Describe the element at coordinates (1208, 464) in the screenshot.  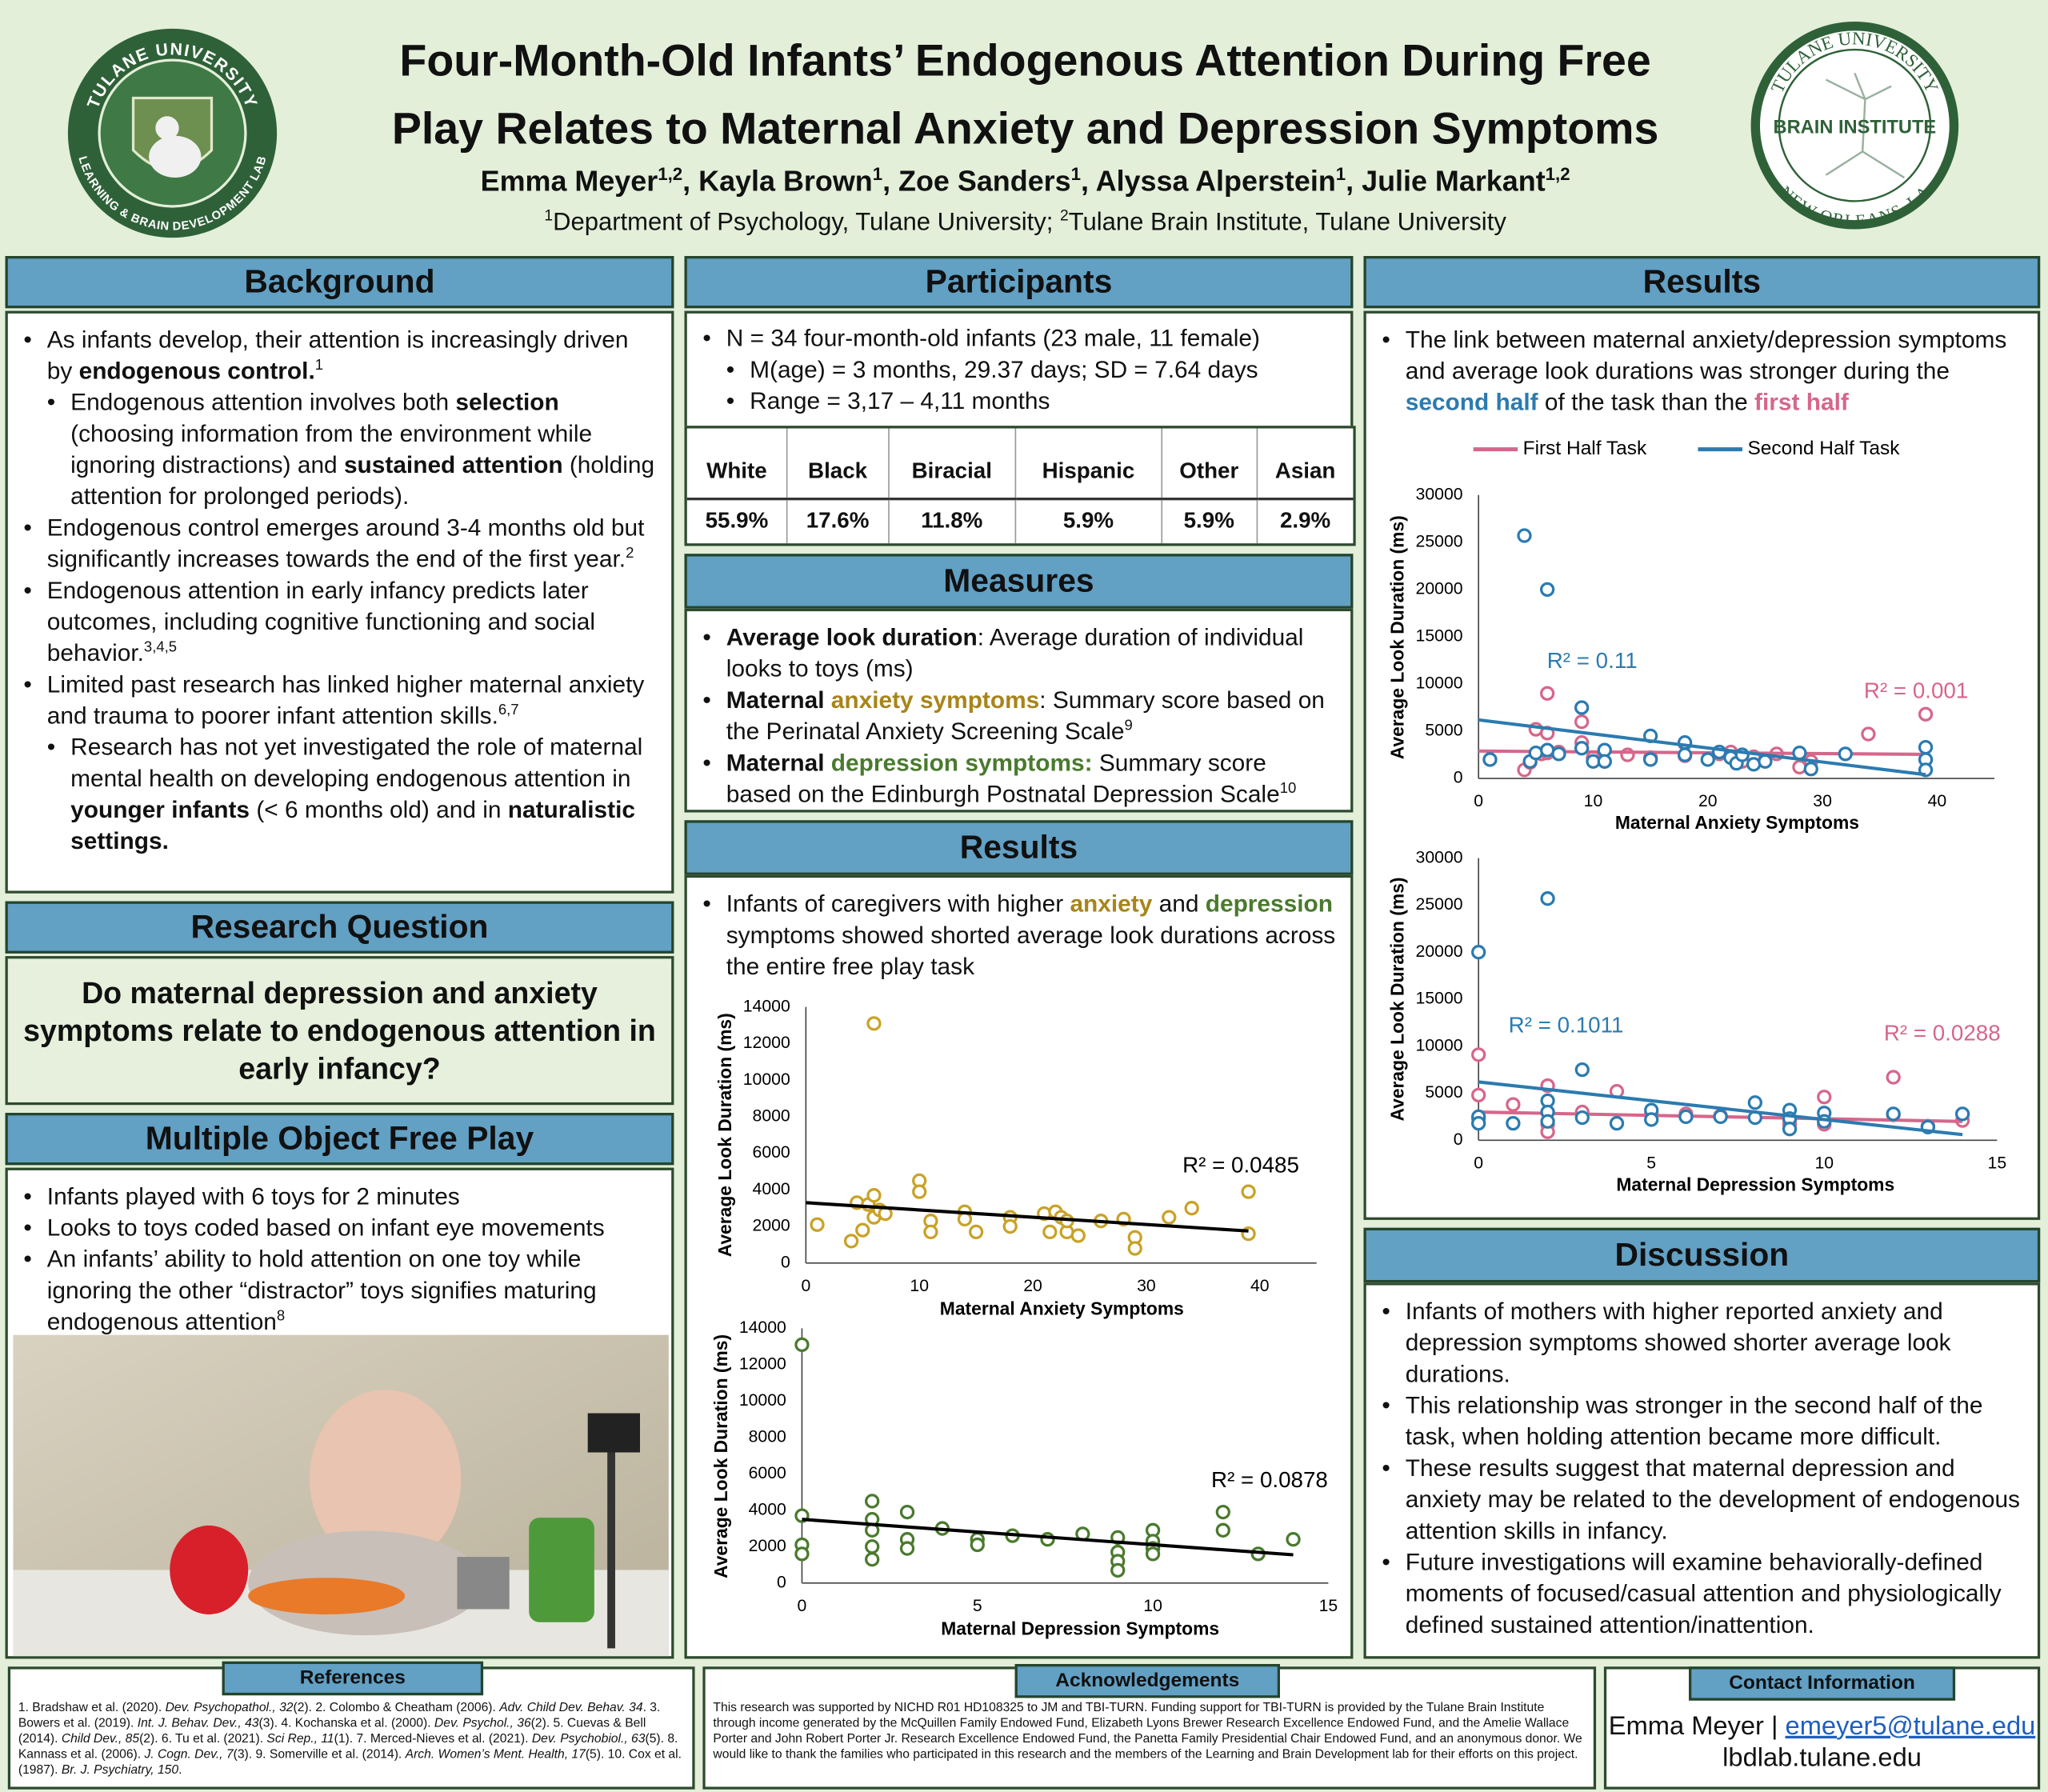
I see `table-cell: Other` at that location.